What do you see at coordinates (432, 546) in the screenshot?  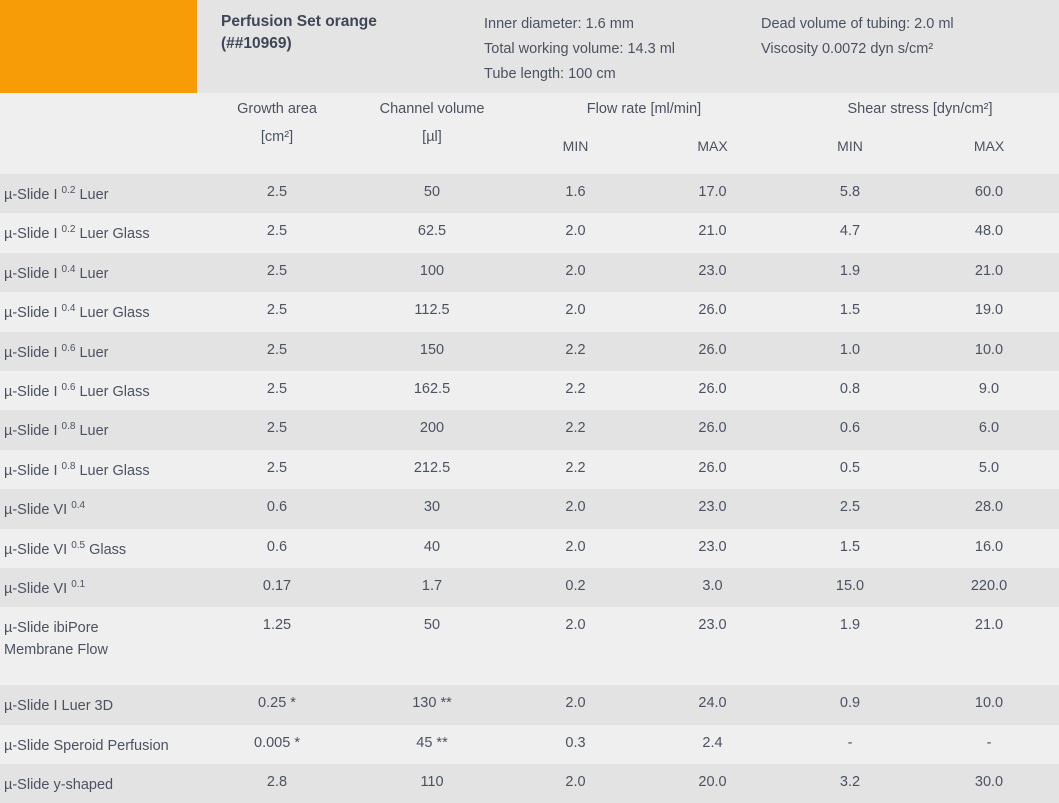 I see `cell-channel-volume: 40` at bounding box center [432, 546].